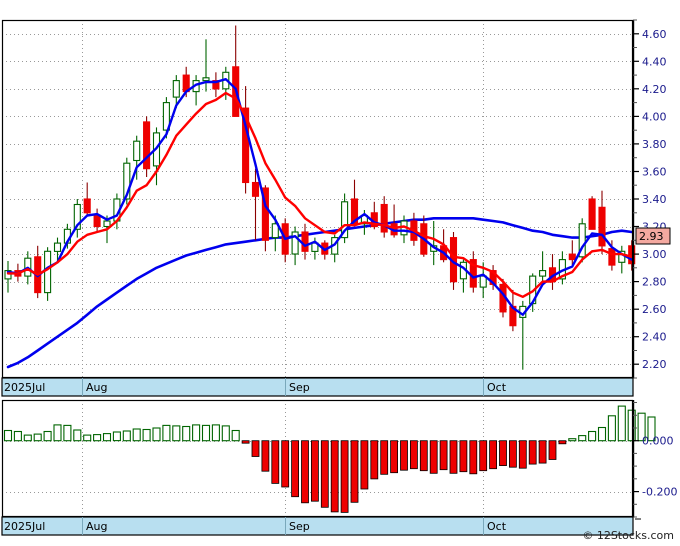 Image resolution: width=680 pixels, height=546 pixels. What do you see at coordinates (654, 116) in the screenshot?
I see `price-tick-label: 4.00` at bounding box center [654, 116].